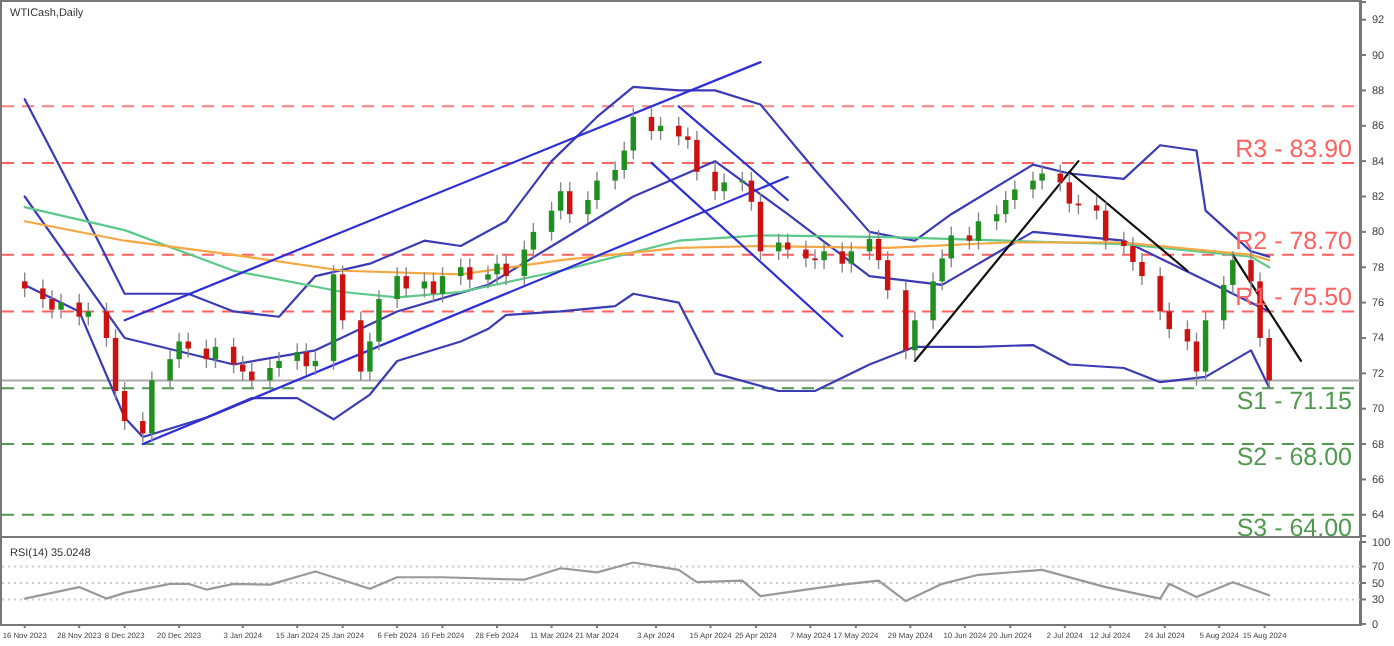 The image size is (1394, 646). I want to click on ref-line-label: R3 - 83.90, so click(1294, 148).